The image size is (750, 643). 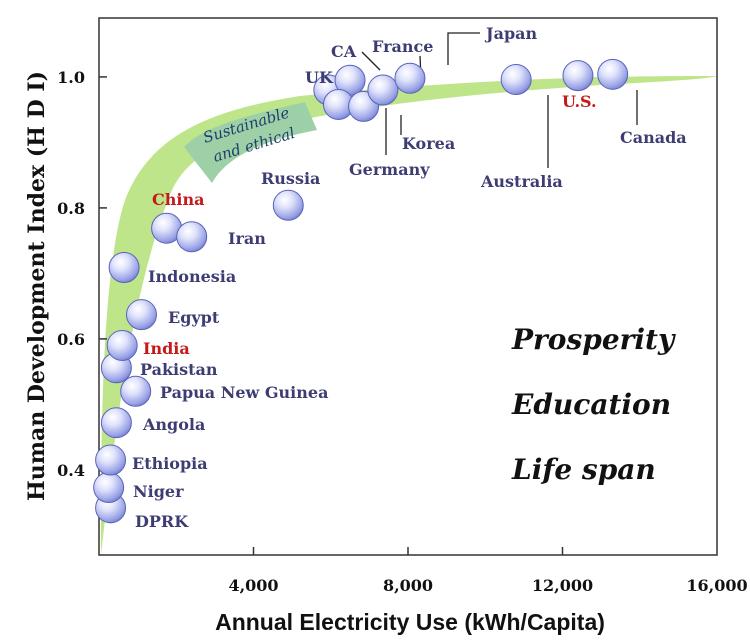 I want to click on x-tick-label: 4,000, so click(x=253, y=585).